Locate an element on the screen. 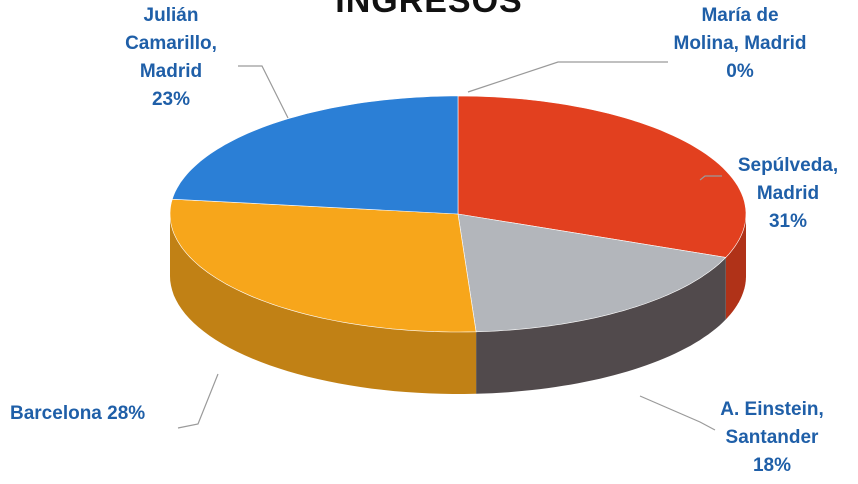 Image resolution: width=858 pixels, height=484 pixels. slice-label-barcelona: Barcelona 28% is located at coordinates (78, 413).